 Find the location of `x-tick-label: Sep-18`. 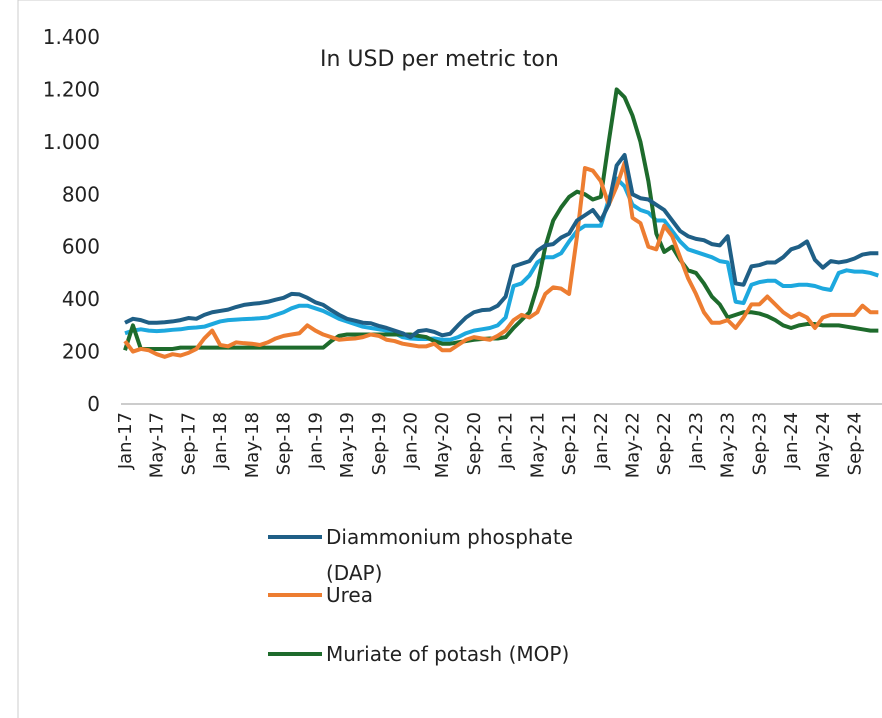

x-tick-label: Sep-18 is located at coordinates (284, 443).